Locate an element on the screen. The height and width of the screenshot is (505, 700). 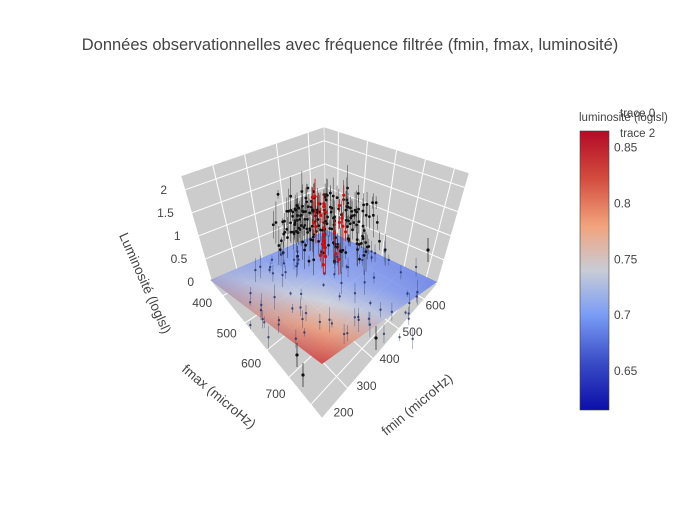
z-axis-title: Luminosité (loglsl) is located at coordinates (145, 282).